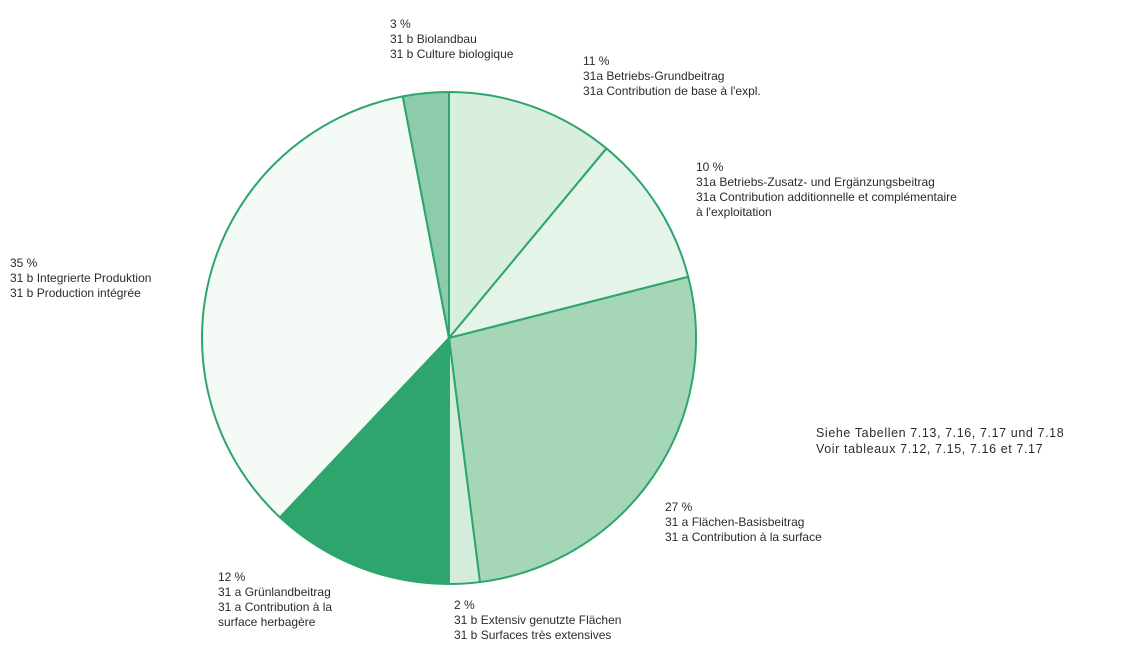  I want to click on pie-slice-grundbeitrag, so click(528, 215).